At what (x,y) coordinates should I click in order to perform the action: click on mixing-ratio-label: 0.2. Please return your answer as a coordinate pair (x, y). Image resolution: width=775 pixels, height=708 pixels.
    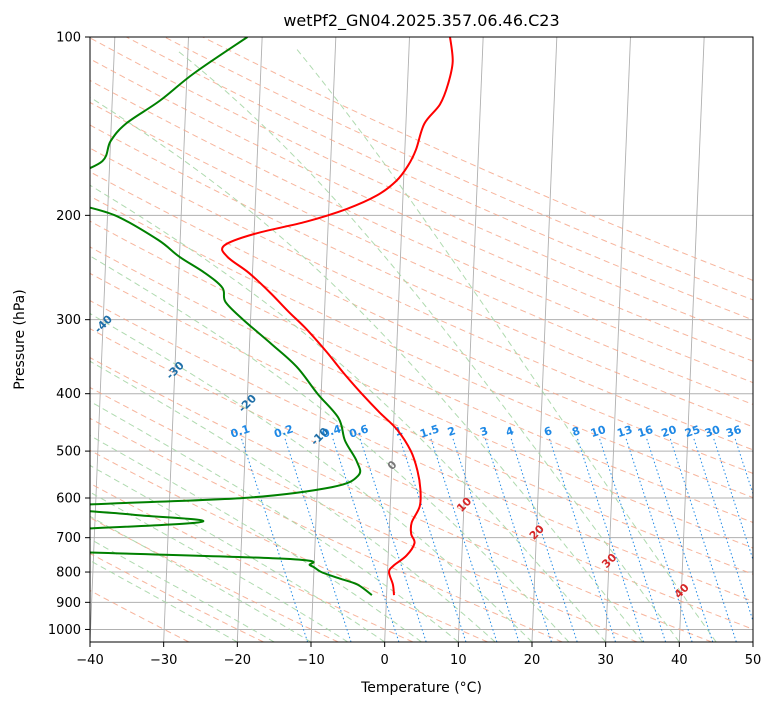
    Looking at the image, I should click on (283, 431).